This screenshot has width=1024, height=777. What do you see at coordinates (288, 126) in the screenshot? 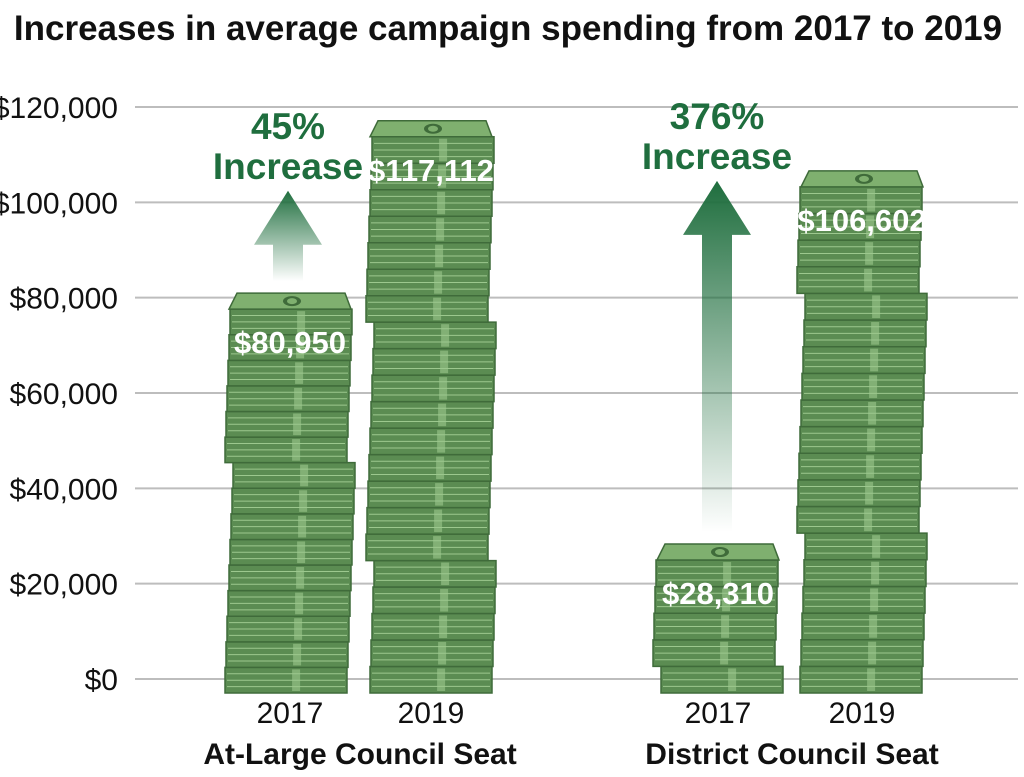
I see `increase-percent: 45%` at bounding box center [288, 126].